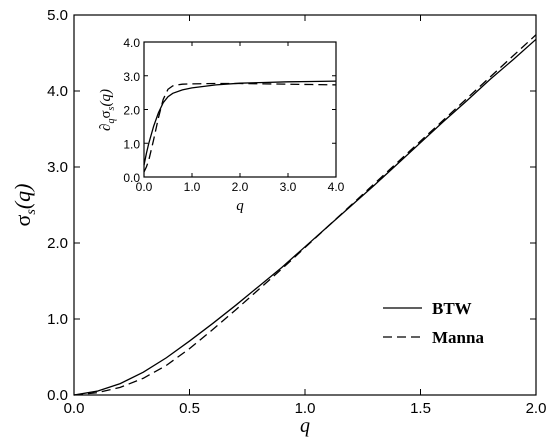 The image size is (549, 440). I want to click on main-y-axis-title: σs(q), so click(24, 205).